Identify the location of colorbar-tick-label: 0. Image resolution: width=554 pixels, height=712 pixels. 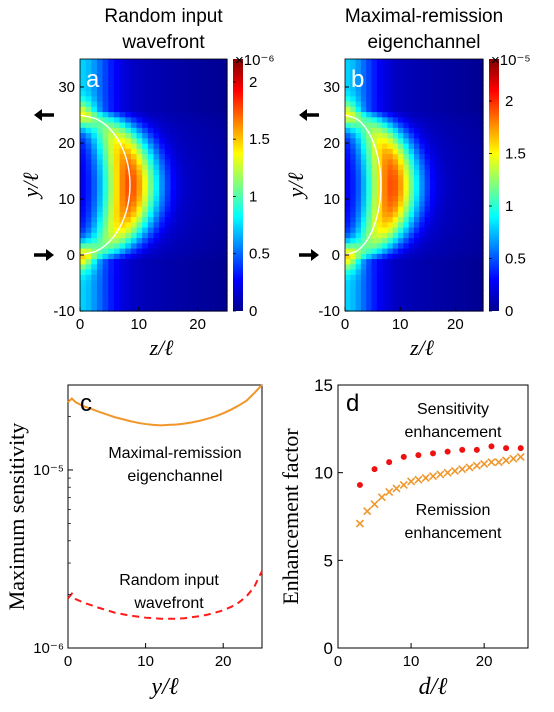
(253, 311).